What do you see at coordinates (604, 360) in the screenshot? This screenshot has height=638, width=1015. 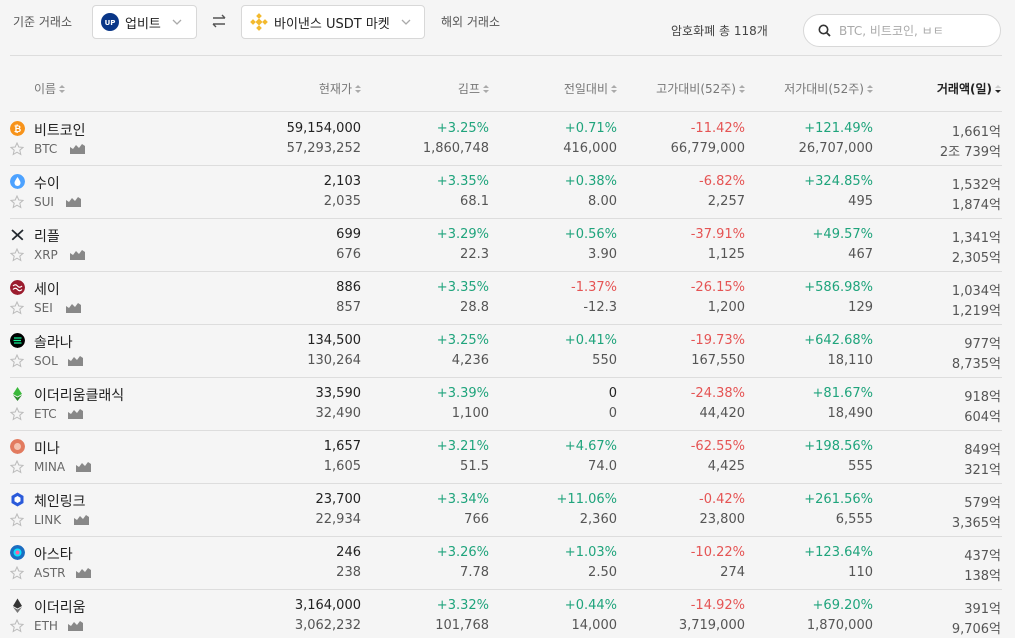 I see `change-amount: 550` at bounding box center [604, 360].